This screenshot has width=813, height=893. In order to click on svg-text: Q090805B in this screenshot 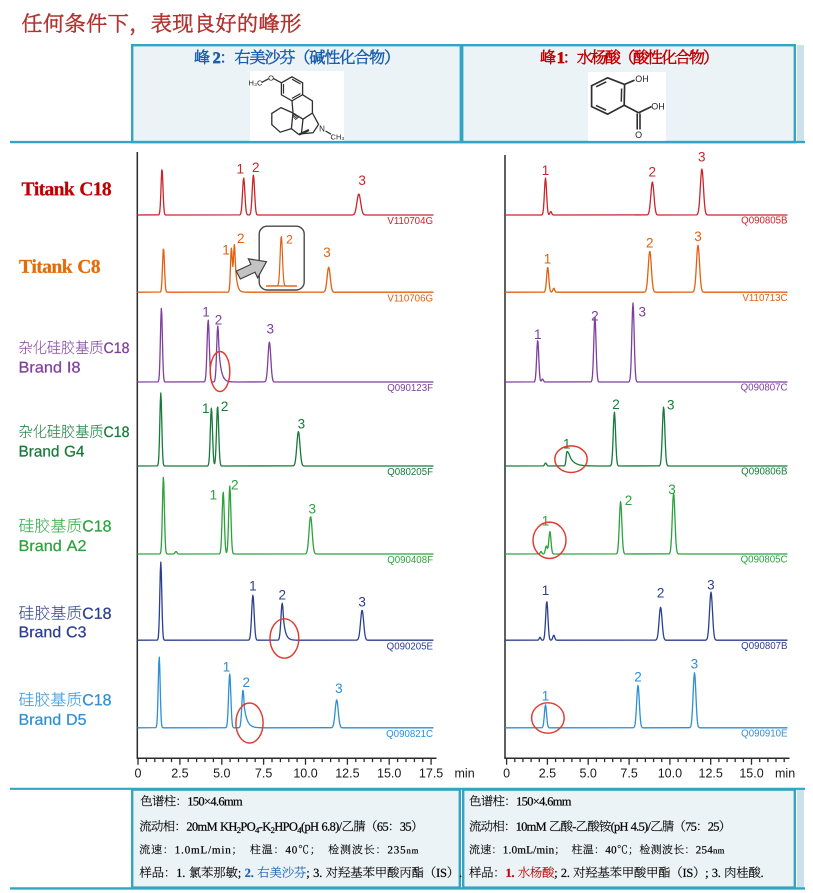, I will do `click(764, 221)`.